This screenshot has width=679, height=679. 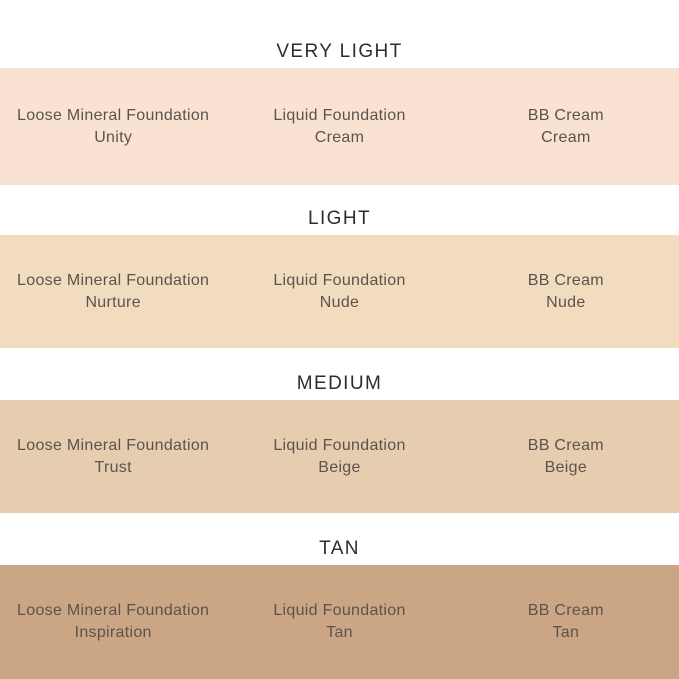 What do you see at coordinates (113, 622) in the screenshot?
I see `product-cell: Loose Mineral Foundation Inspiration` at bounding box center [113, 622].